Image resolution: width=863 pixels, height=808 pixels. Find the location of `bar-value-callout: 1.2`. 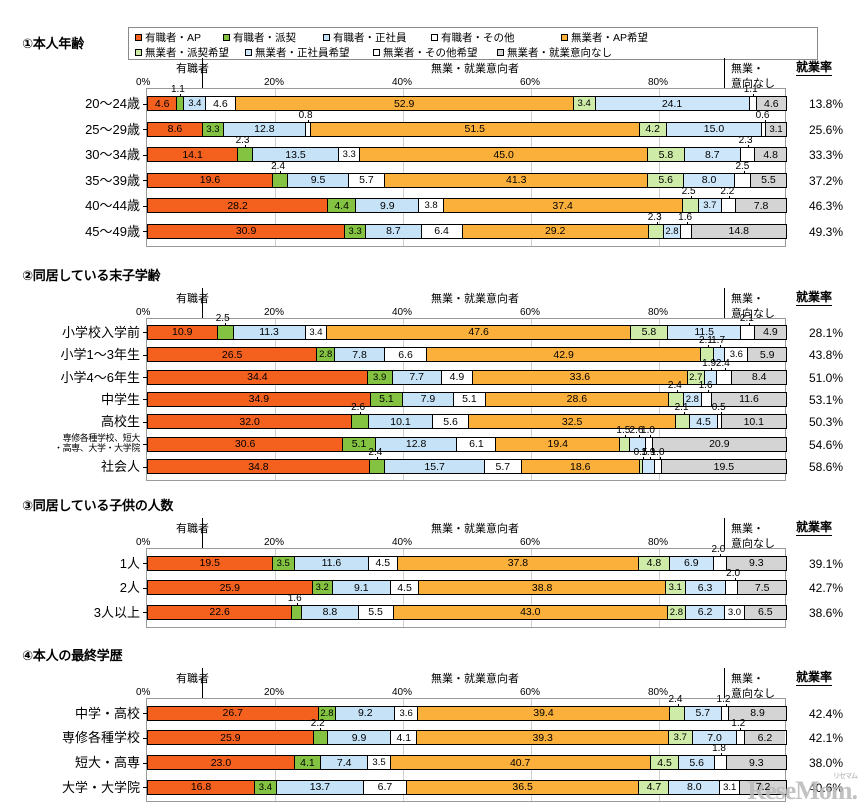

bar-value-callout: 1.2 is located at coordinates (738, 724).